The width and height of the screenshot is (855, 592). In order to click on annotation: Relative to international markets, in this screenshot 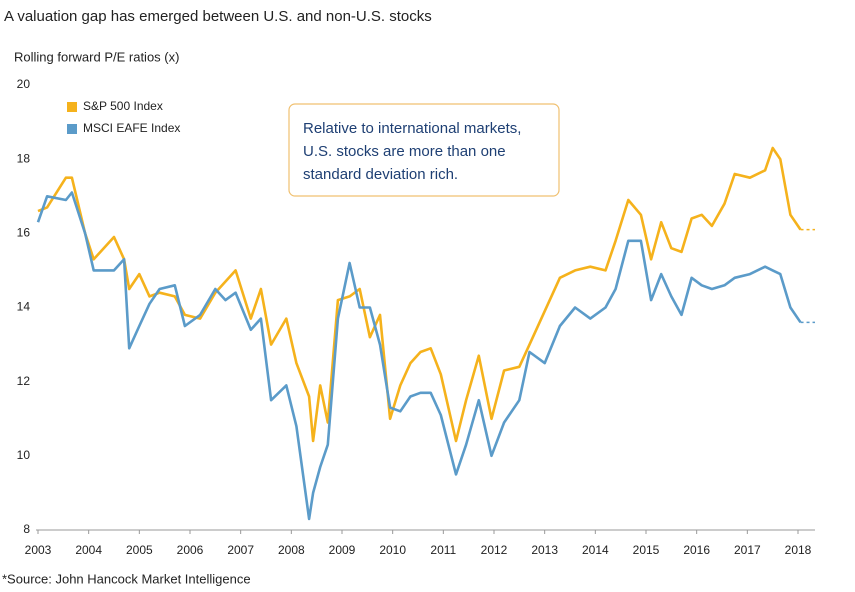, I will do `click(412, 128)`.